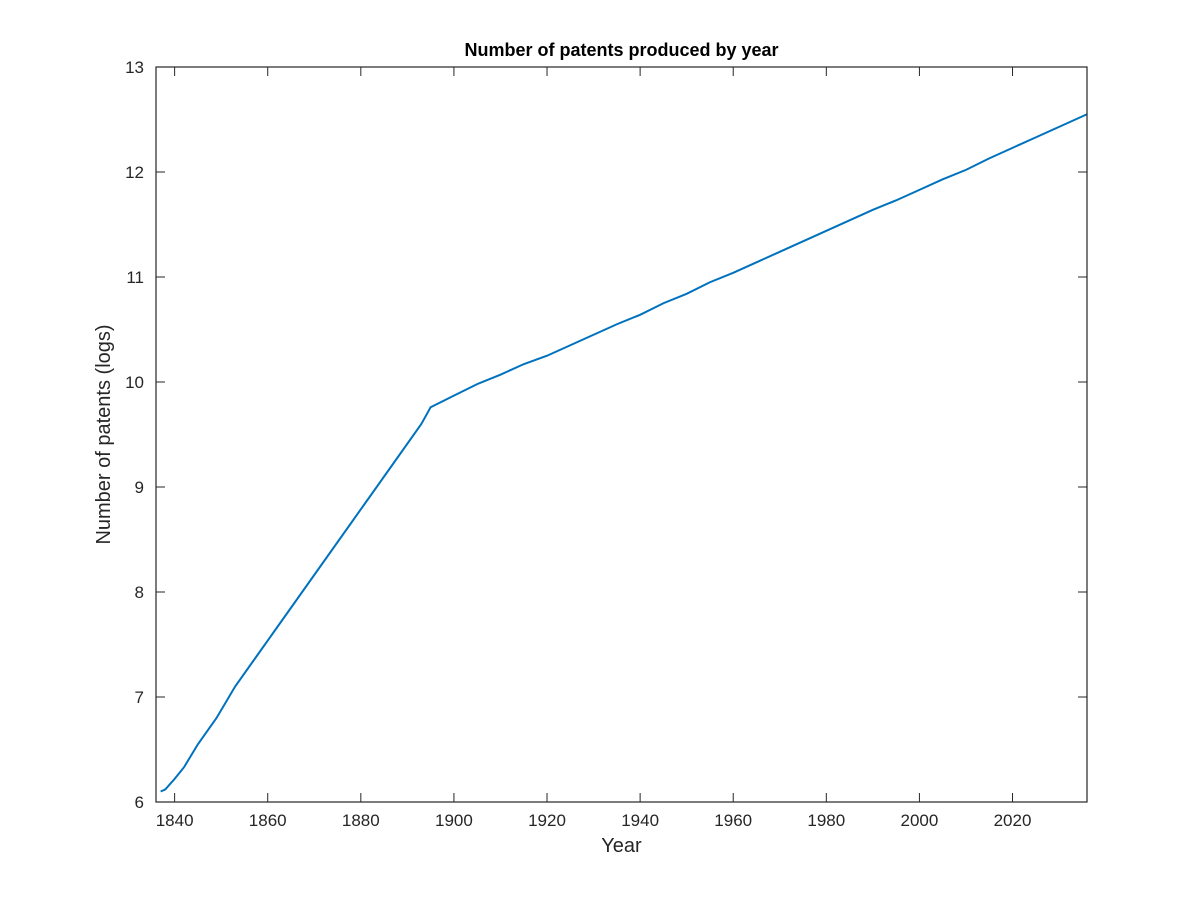  What do you see at coordinates (733, 820) in the screenshot?
I see `x-tick-label: 1960` at bounding box center [733, 820].